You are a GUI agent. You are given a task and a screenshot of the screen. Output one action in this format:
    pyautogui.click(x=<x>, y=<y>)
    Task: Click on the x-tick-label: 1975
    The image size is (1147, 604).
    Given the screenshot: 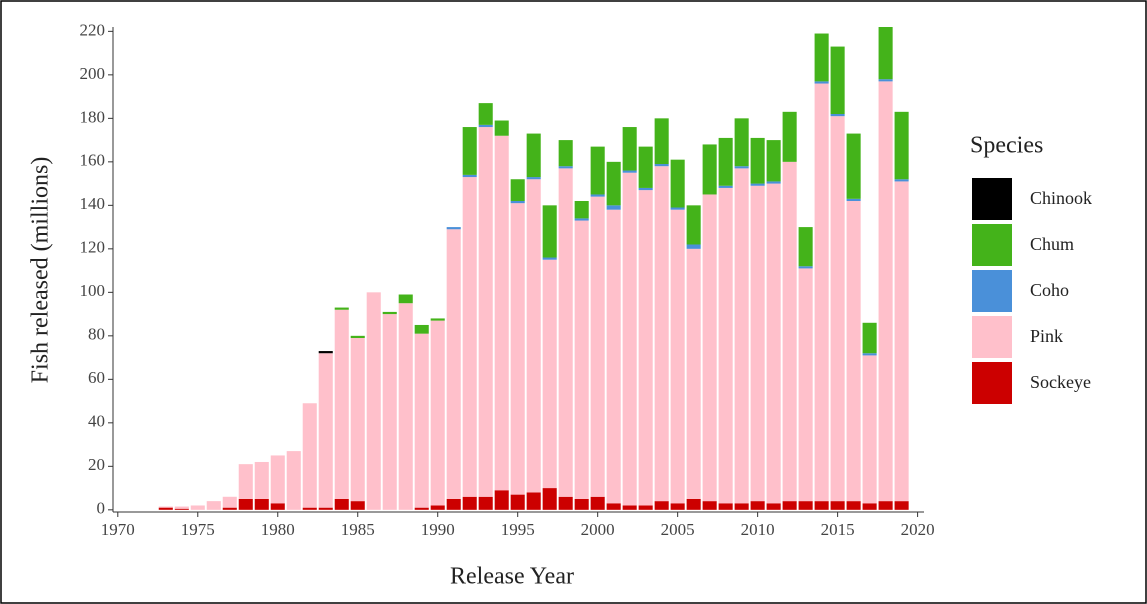 What is the action you would take?
    pyautogui.click(x=198, y=529)
    